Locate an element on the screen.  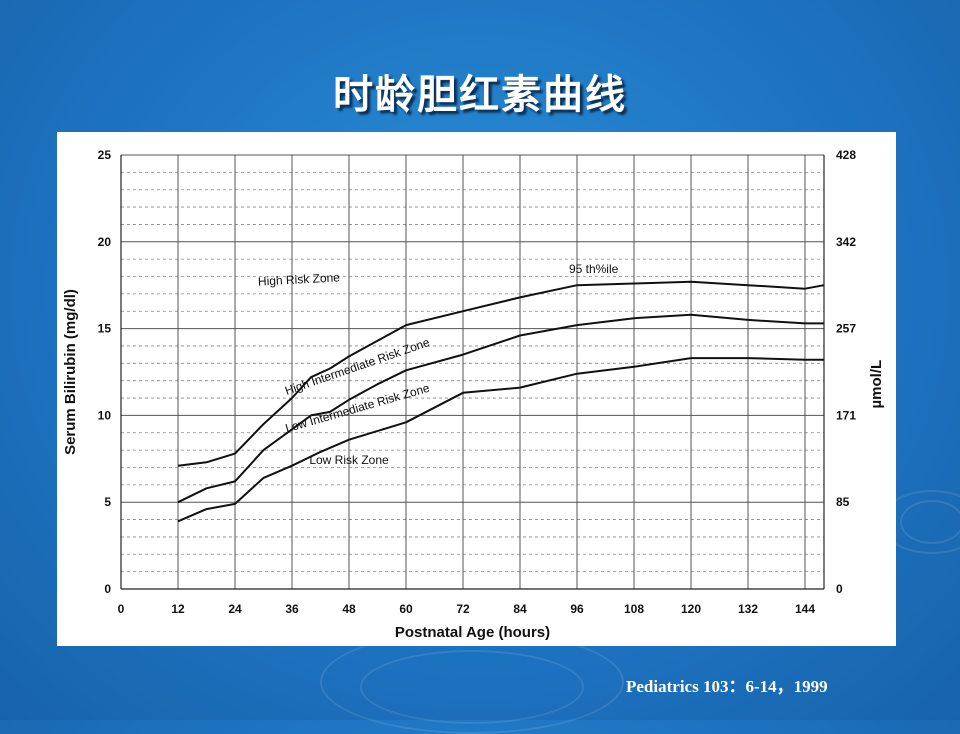
x-tick-label: 144 is located at coordinates (805, 609).